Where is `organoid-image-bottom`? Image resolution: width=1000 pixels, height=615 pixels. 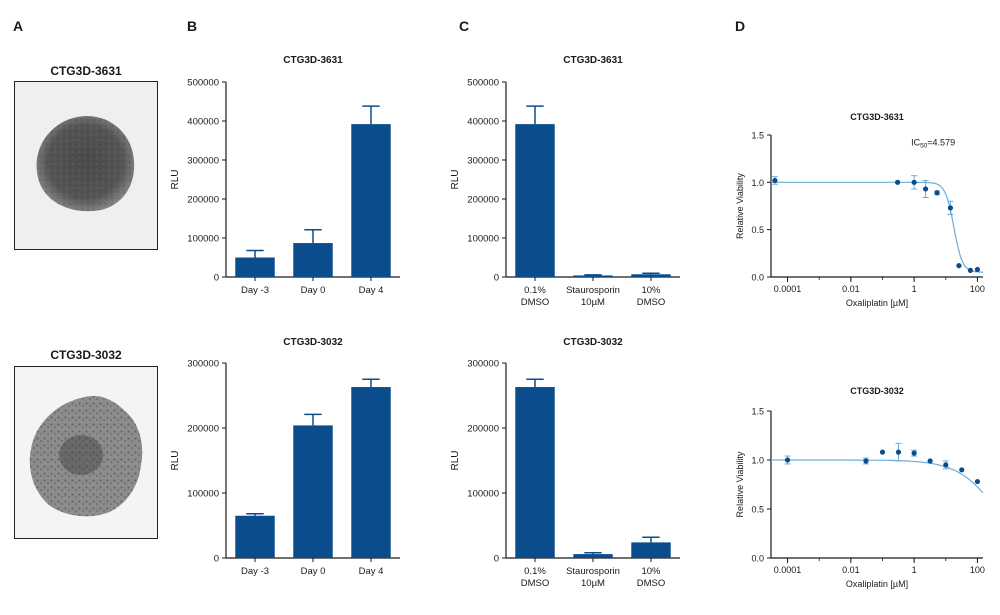
organoid-image-bottom is located at coordinates (86, 452).